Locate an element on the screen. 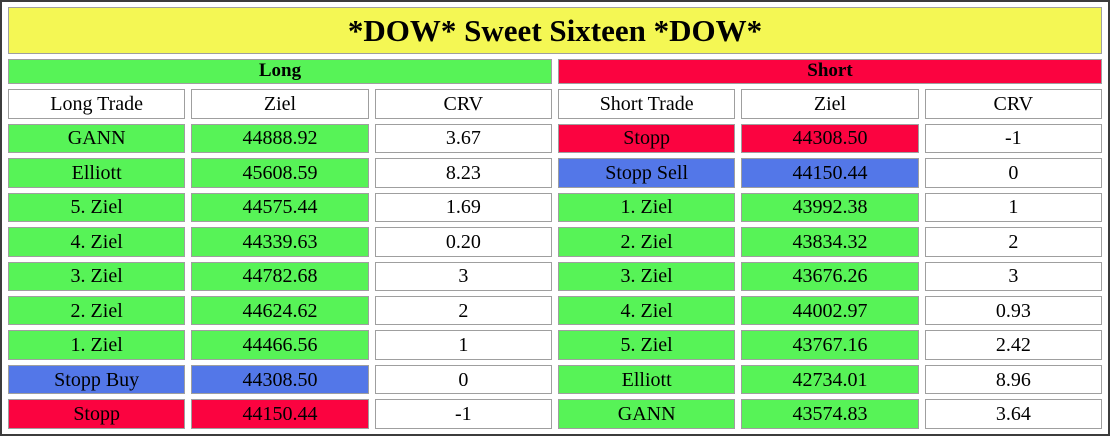  long-ziel-cell: 44308.50 is located at coordinates (280, 379).